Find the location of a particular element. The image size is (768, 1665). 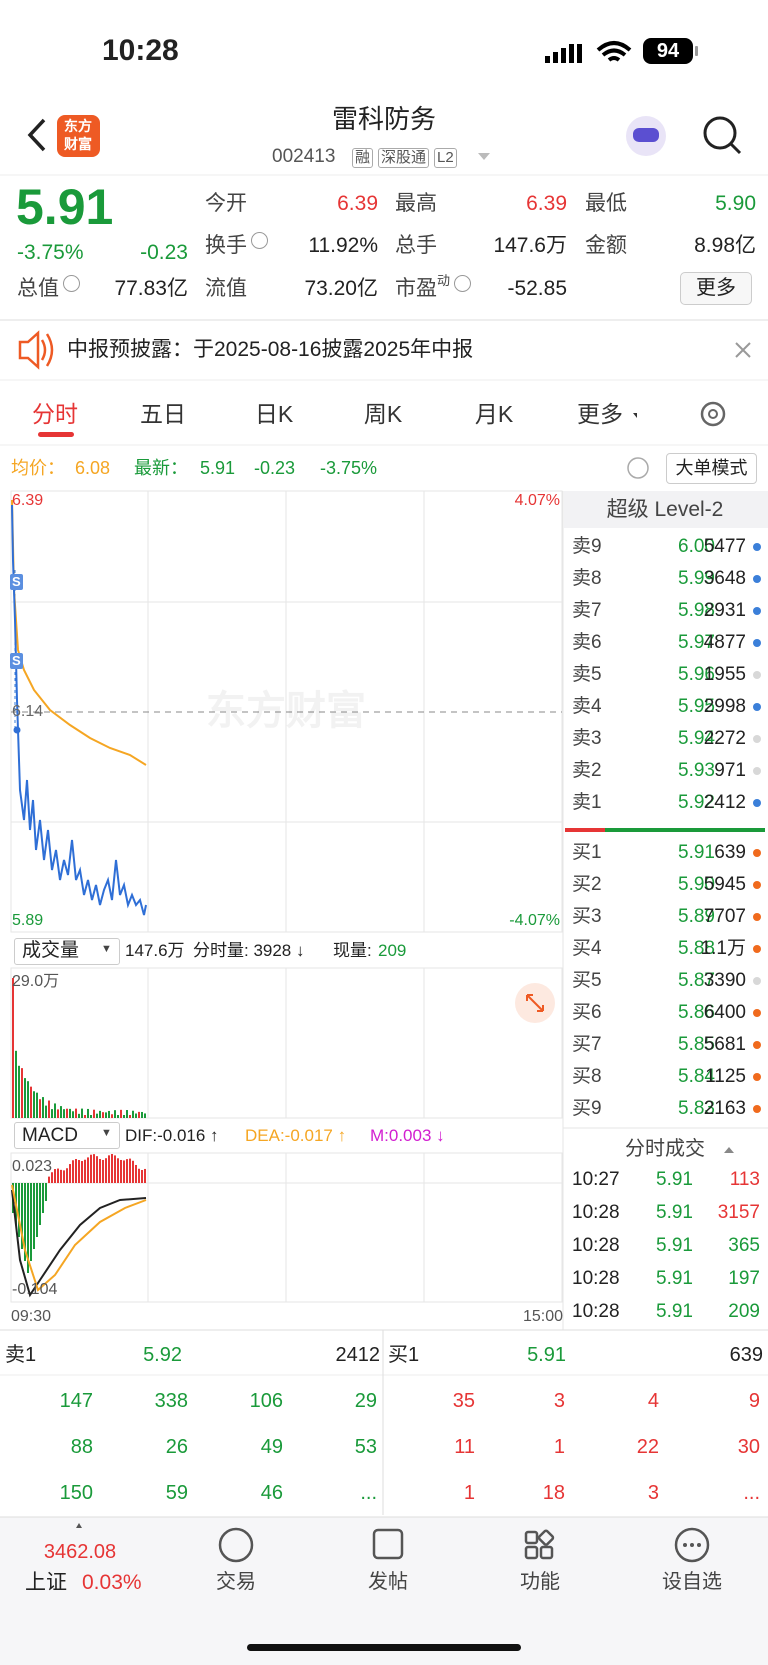

macd-max: 0.023 is located at coordinates (32, 1167).